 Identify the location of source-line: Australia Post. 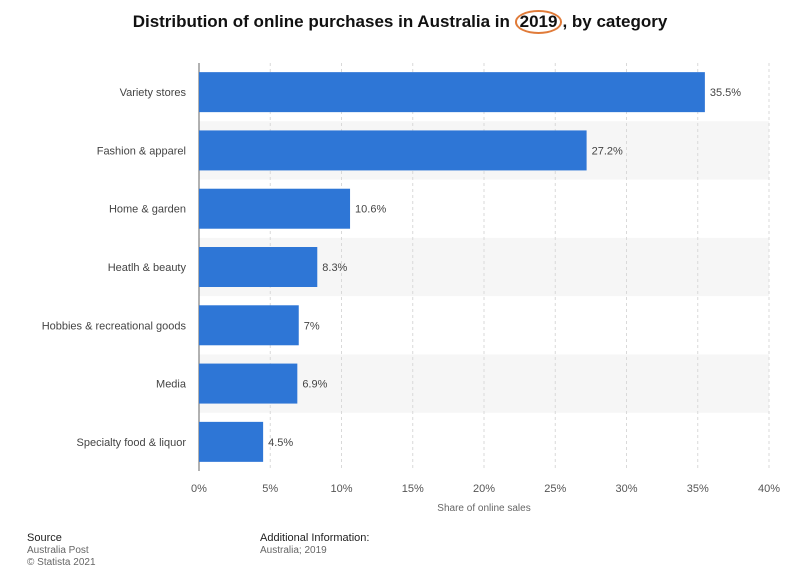
(58, 550).